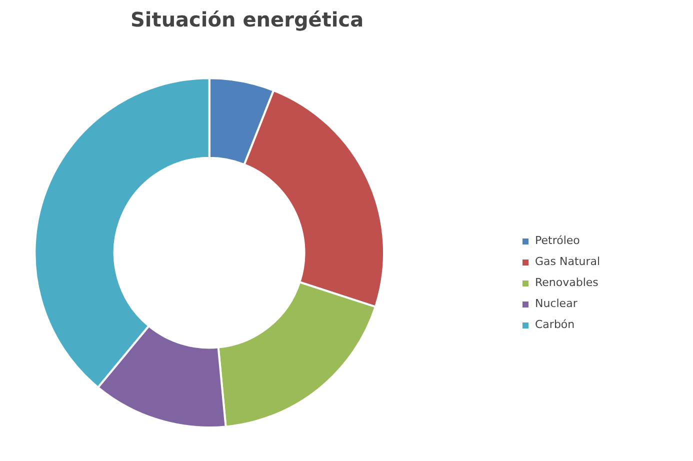 The image size is (693, 461). Describe the element at coordinates (566, 282) in the screenshot. I see `legend-label: Renovables` at that location.